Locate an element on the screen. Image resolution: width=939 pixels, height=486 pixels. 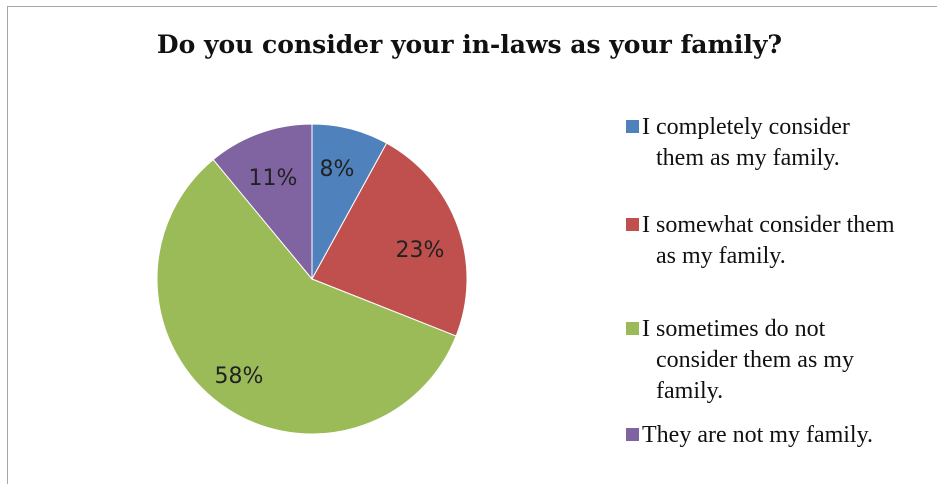
legend-item-2: I somewhat consider them as my family. is located at coordinates (780, 241).